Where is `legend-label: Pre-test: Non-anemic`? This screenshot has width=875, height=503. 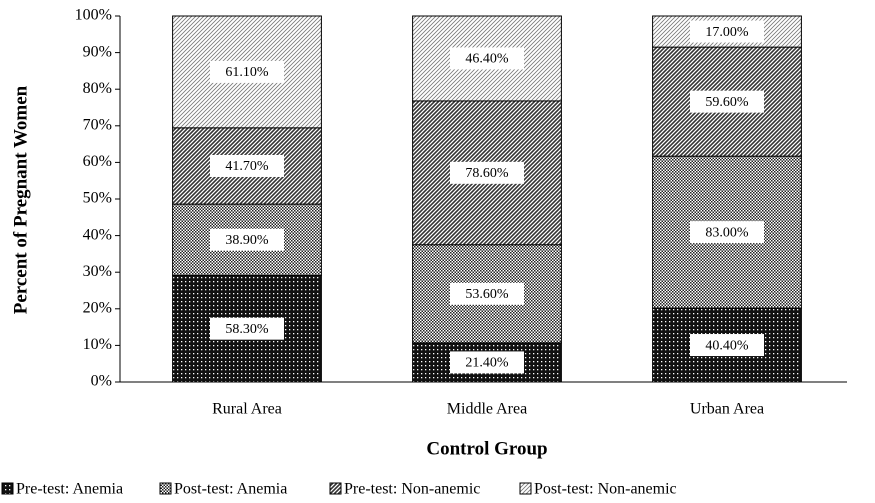
legend-label: Pre-test: Non-anemic is located at coordinates (412, 489).